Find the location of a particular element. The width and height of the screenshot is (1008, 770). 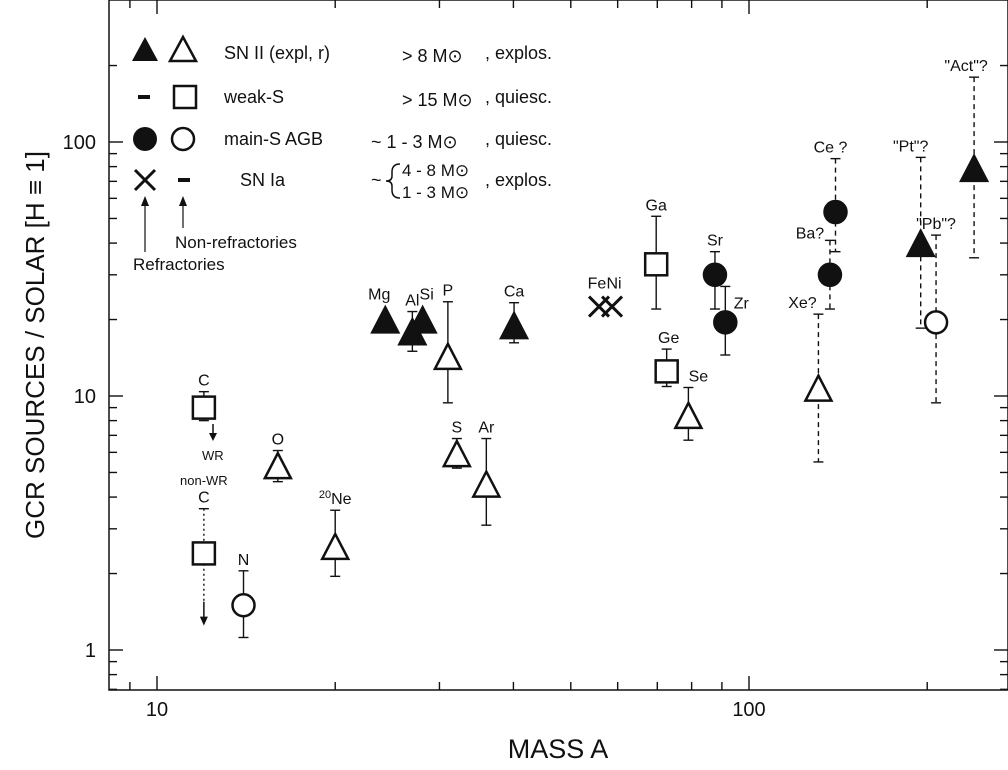

x-tick-label: 100 is located at coordinates (748, 710).